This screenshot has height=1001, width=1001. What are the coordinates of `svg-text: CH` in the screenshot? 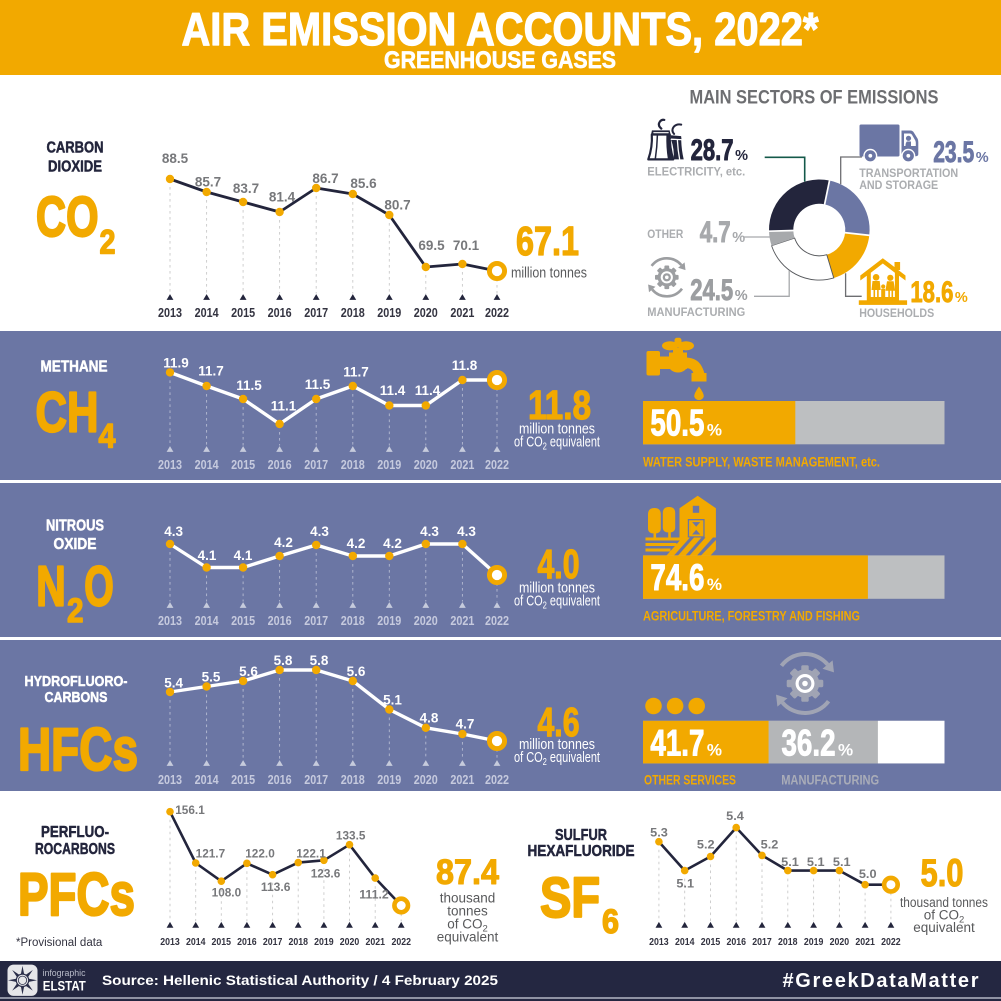 It's located at (67, 413).